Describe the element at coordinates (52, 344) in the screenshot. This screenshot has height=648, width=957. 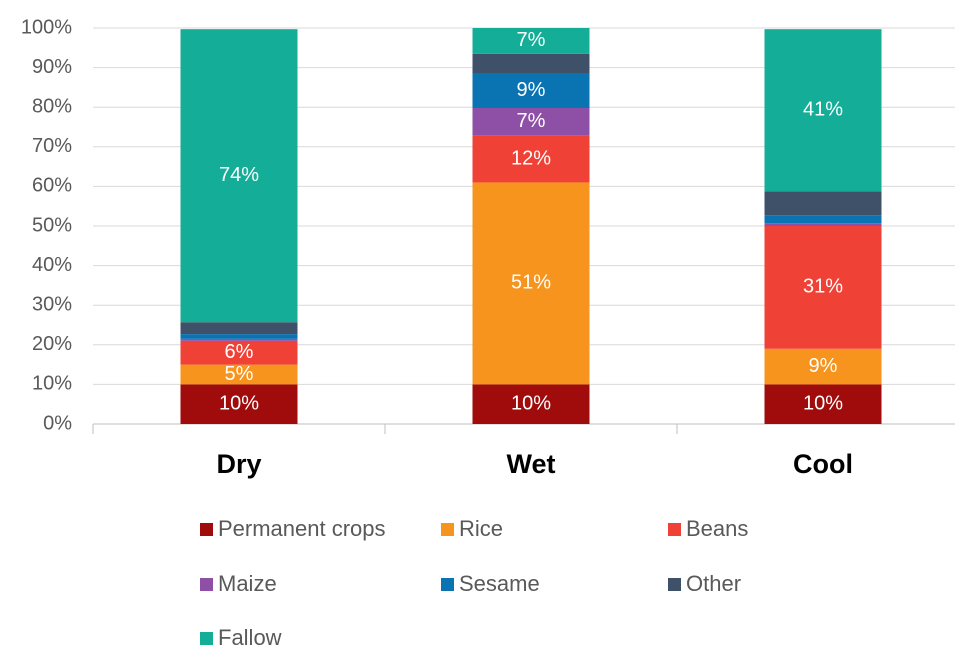
I see `y-tick-label: 20%` at that location.